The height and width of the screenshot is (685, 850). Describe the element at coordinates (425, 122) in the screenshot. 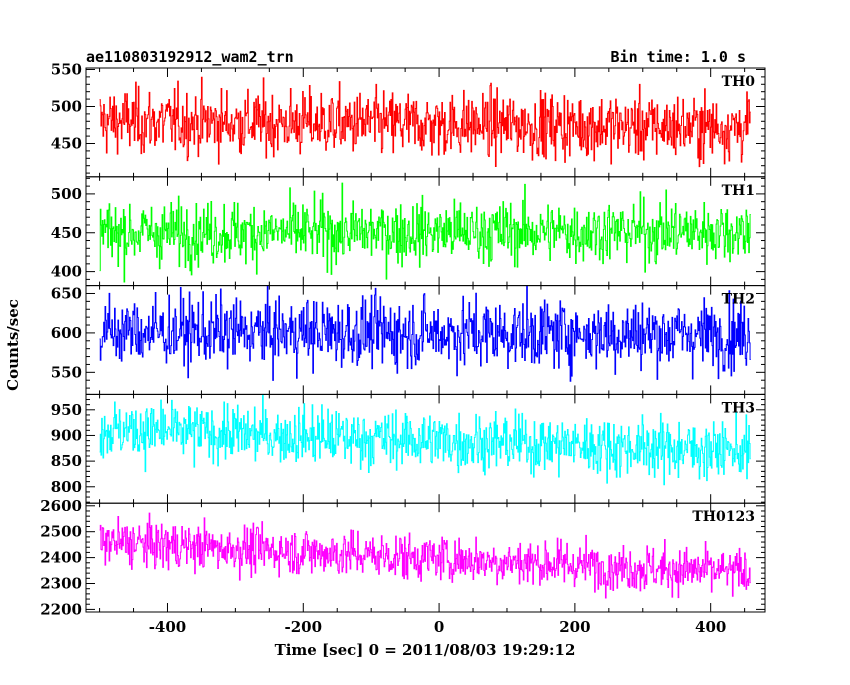

I see `series-line-th0` at that location.